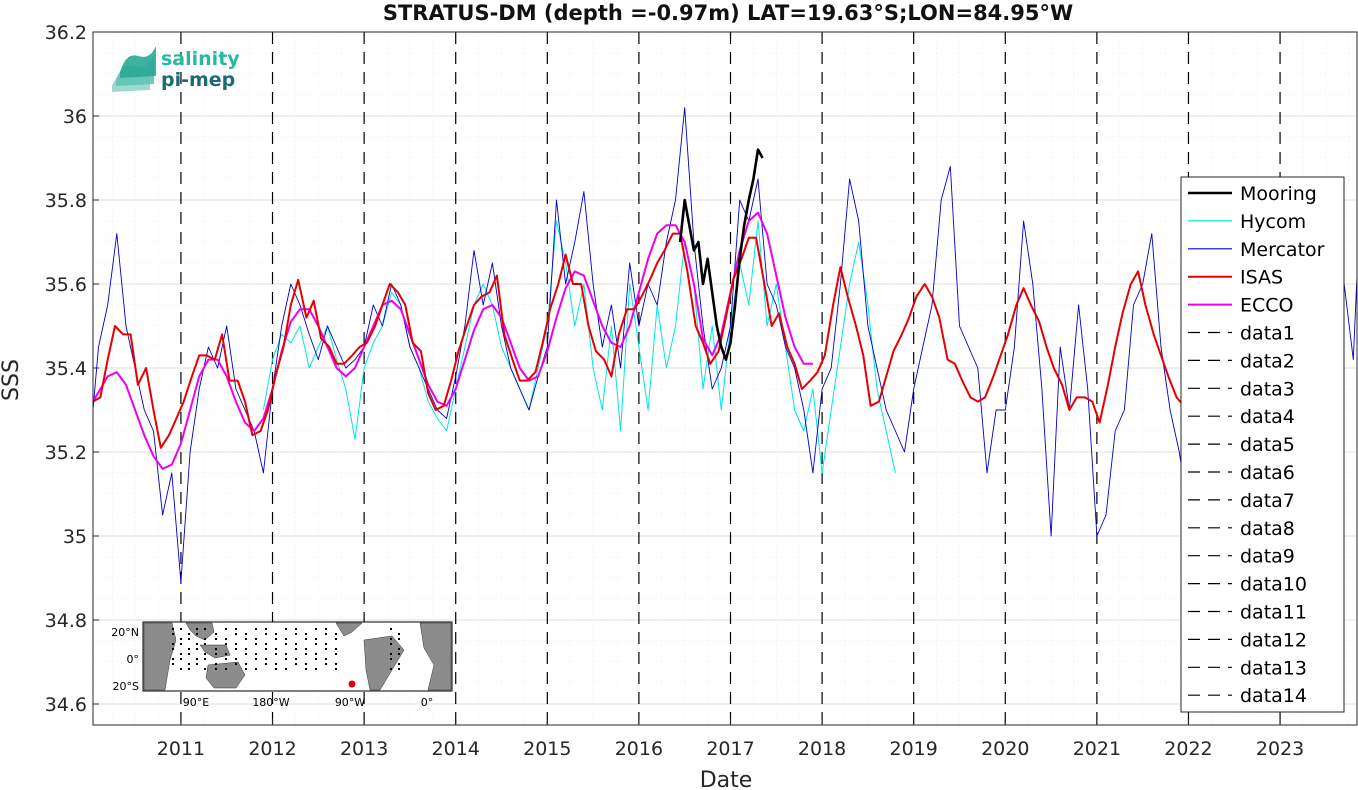  I want to click on legend-label: data14, so click(1273, 696).